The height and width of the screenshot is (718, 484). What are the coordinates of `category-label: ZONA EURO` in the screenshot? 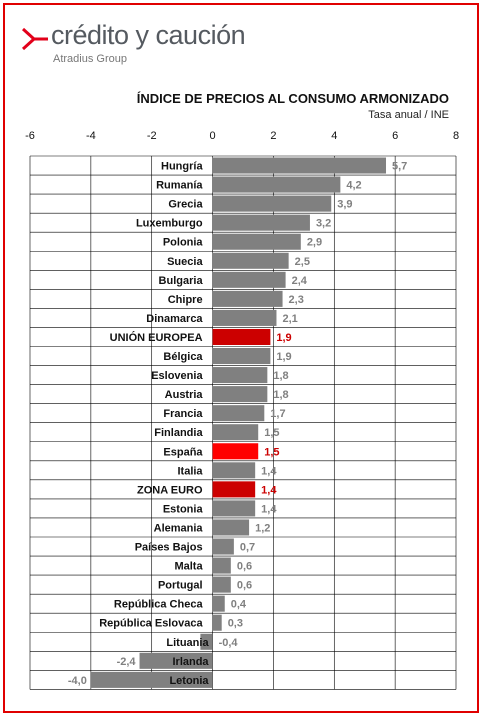 It's located at (170, 490).